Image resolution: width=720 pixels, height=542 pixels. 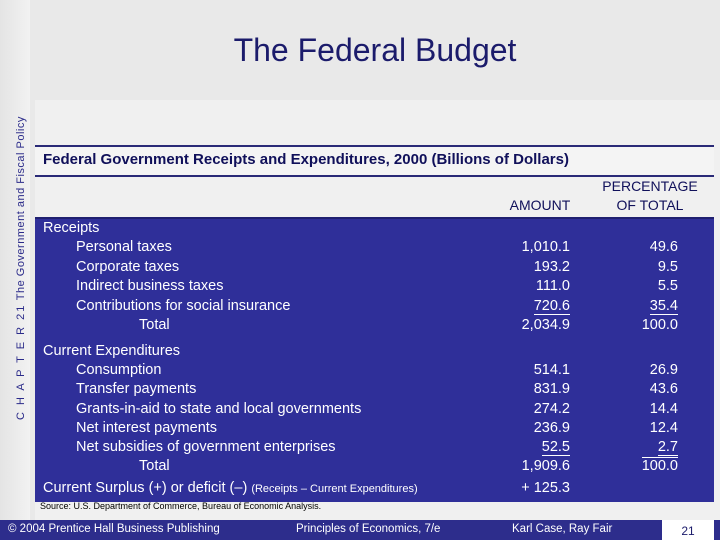 I want to click on expenditure-row-label: Net subsidies of government enterprises, so click(x=206, y=447).